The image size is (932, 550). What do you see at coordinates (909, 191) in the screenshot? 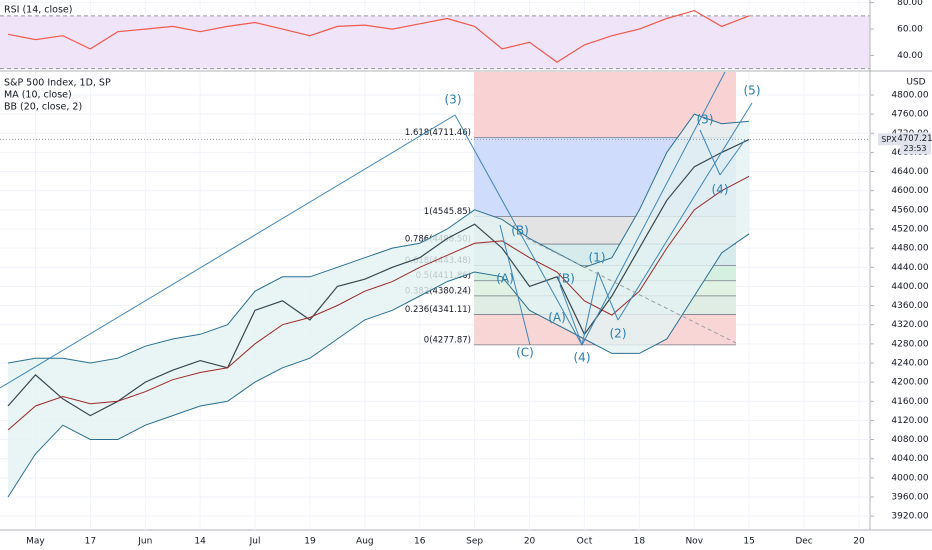
I see `y-tick-label: 4600.00` at bounding box center [909, 191].